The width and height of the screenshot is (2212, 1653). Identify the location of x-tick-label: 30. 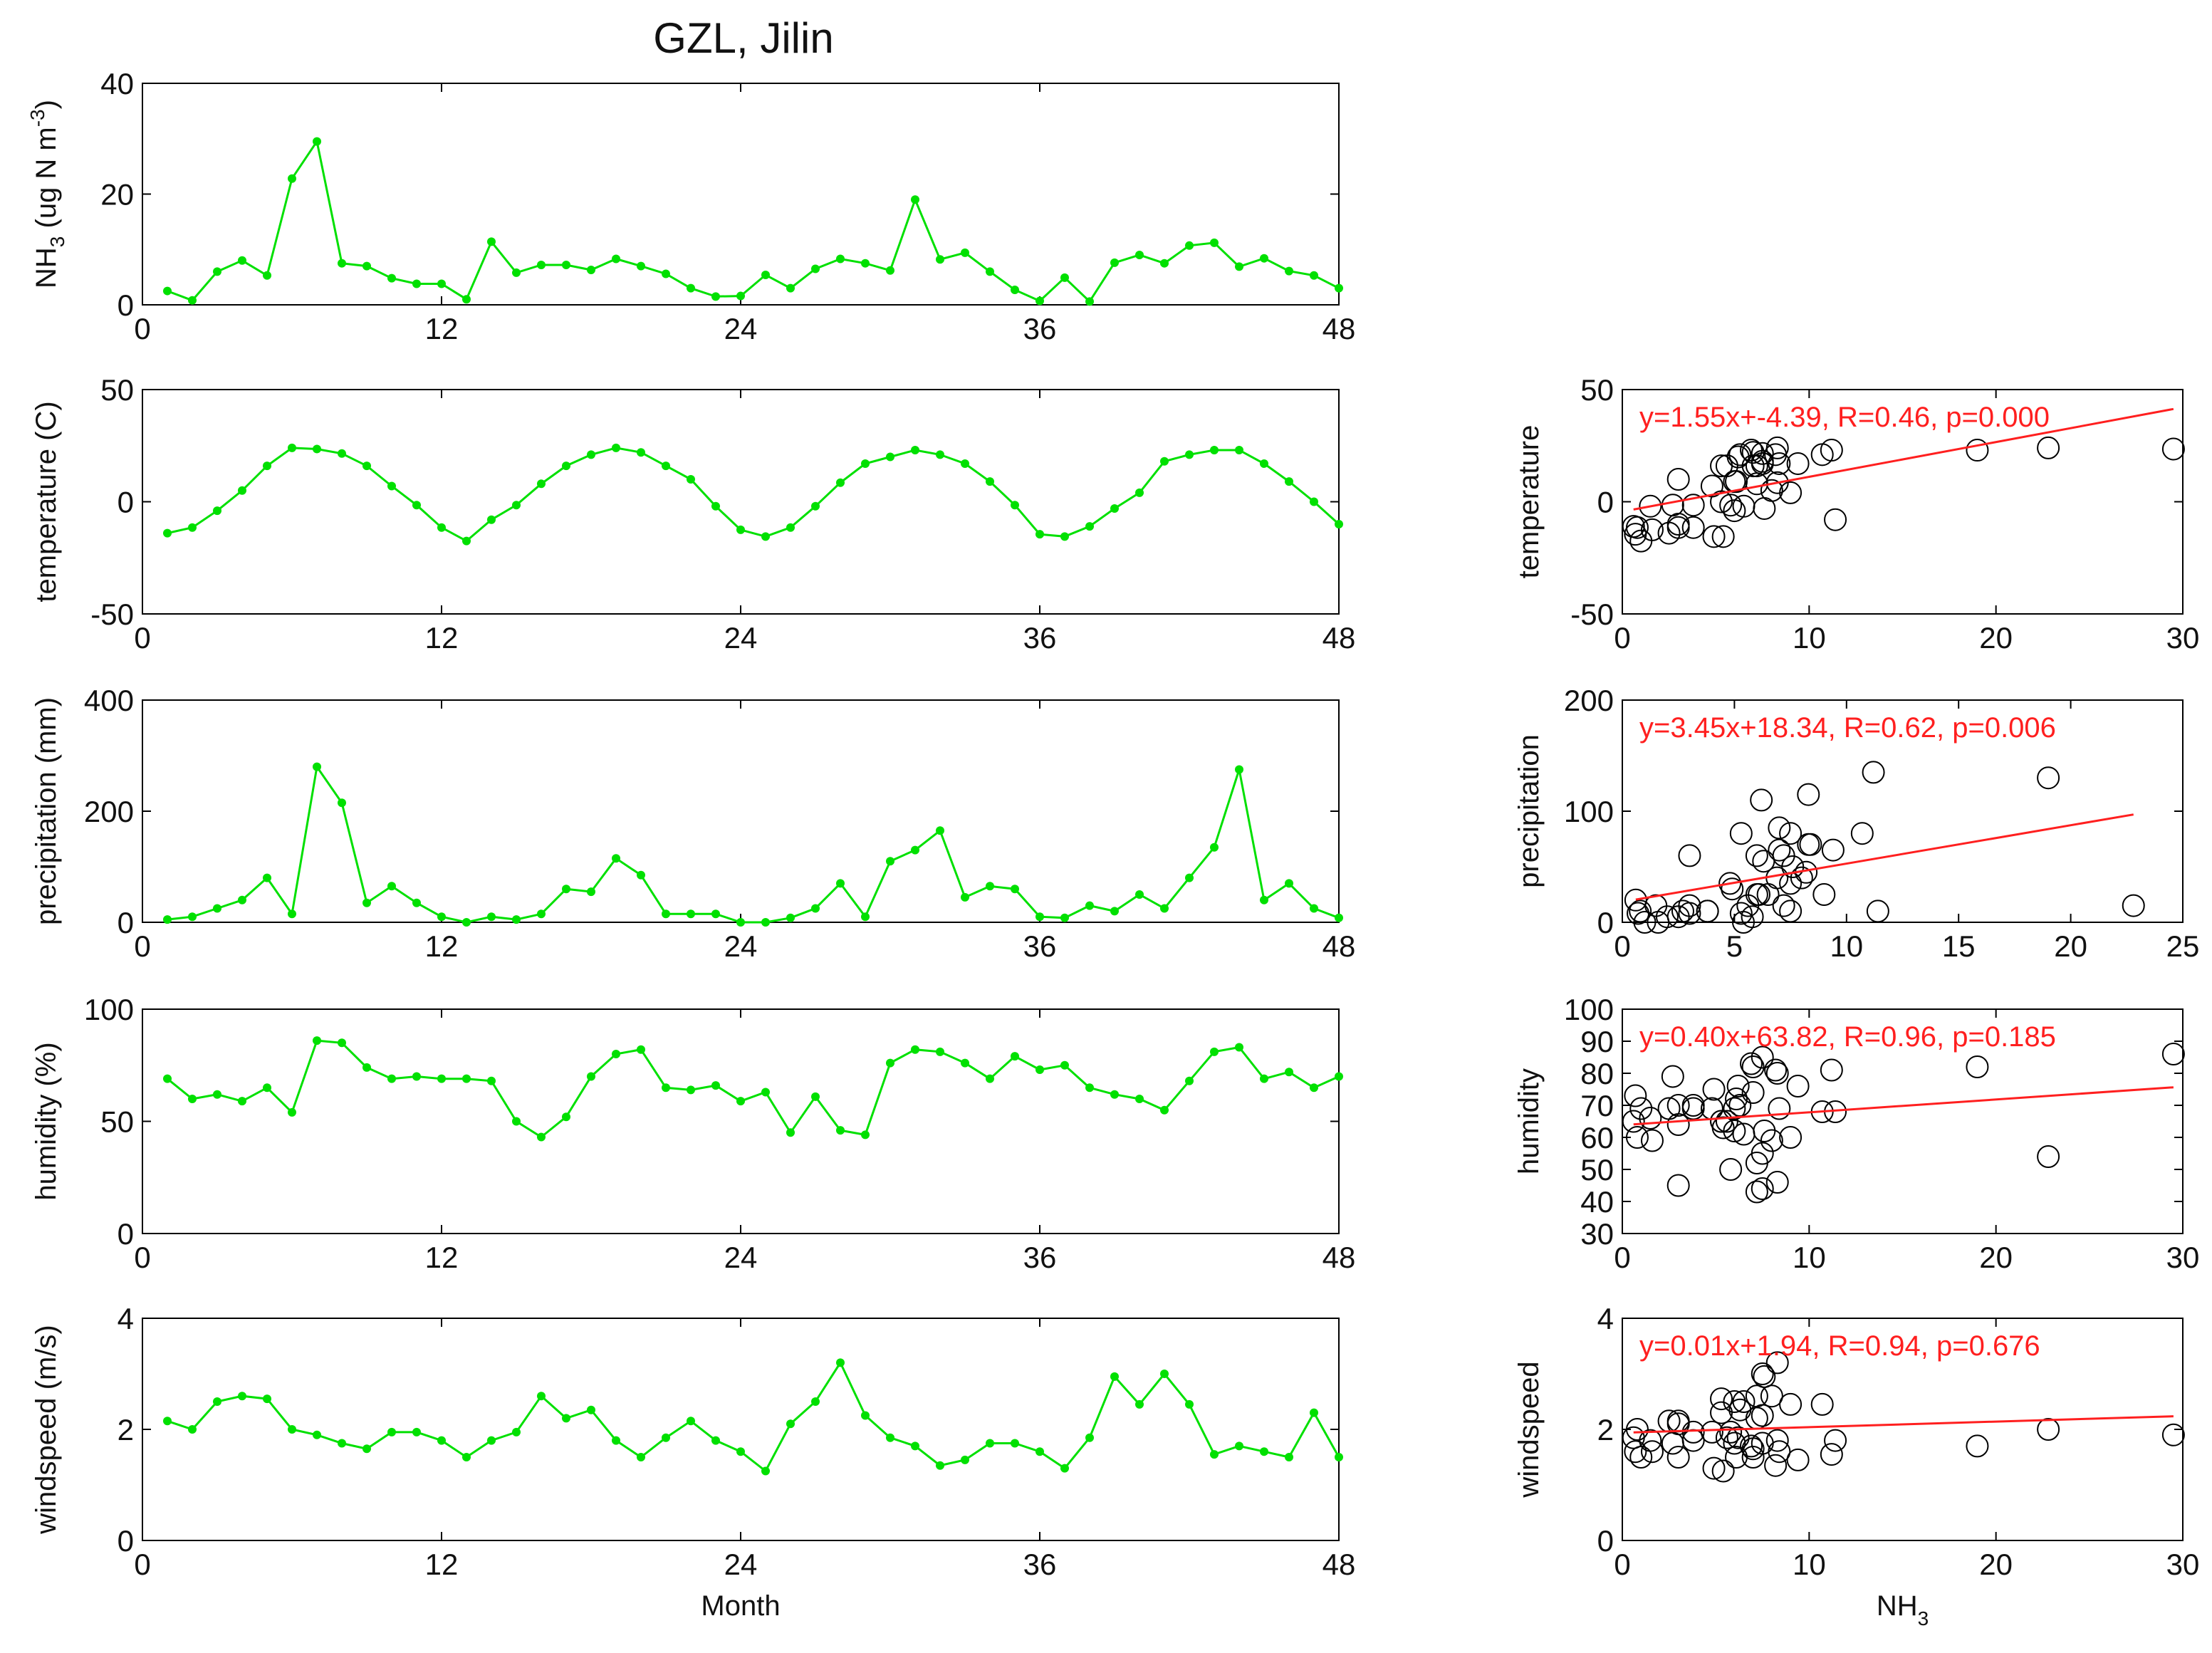
(2183, 1564).